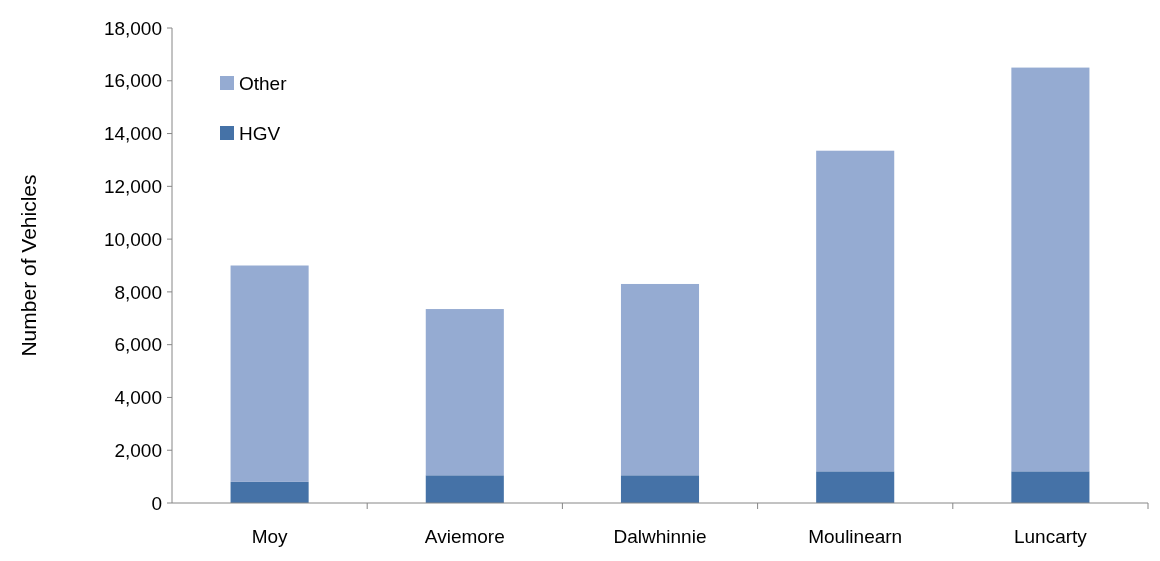  I want to click on y-tick-label: 18,000, so click(132, 28).